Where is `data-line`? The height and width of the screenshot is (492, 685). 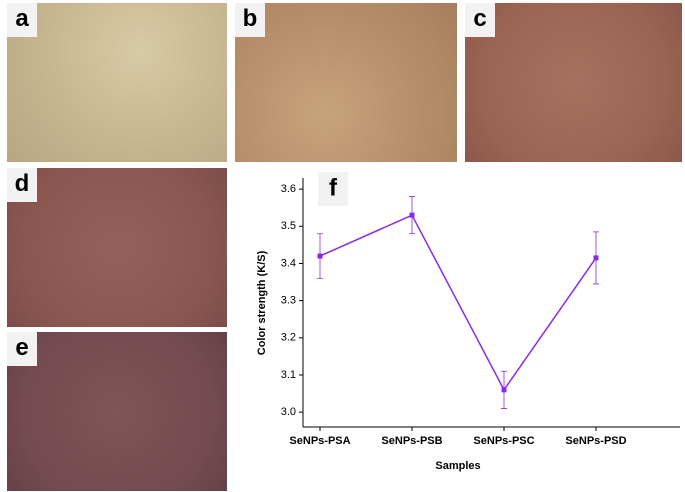
data-line is located at coordinates (458, 303).